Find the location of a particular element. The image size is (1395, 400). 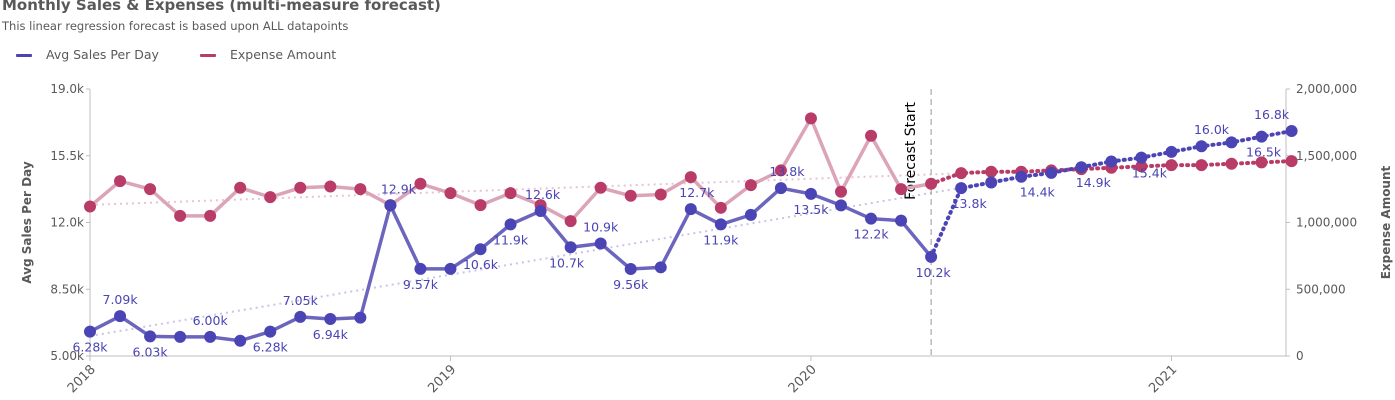

legend-label-avg-sales: Avg Sales Per Day is located at coordinates (102, 54).